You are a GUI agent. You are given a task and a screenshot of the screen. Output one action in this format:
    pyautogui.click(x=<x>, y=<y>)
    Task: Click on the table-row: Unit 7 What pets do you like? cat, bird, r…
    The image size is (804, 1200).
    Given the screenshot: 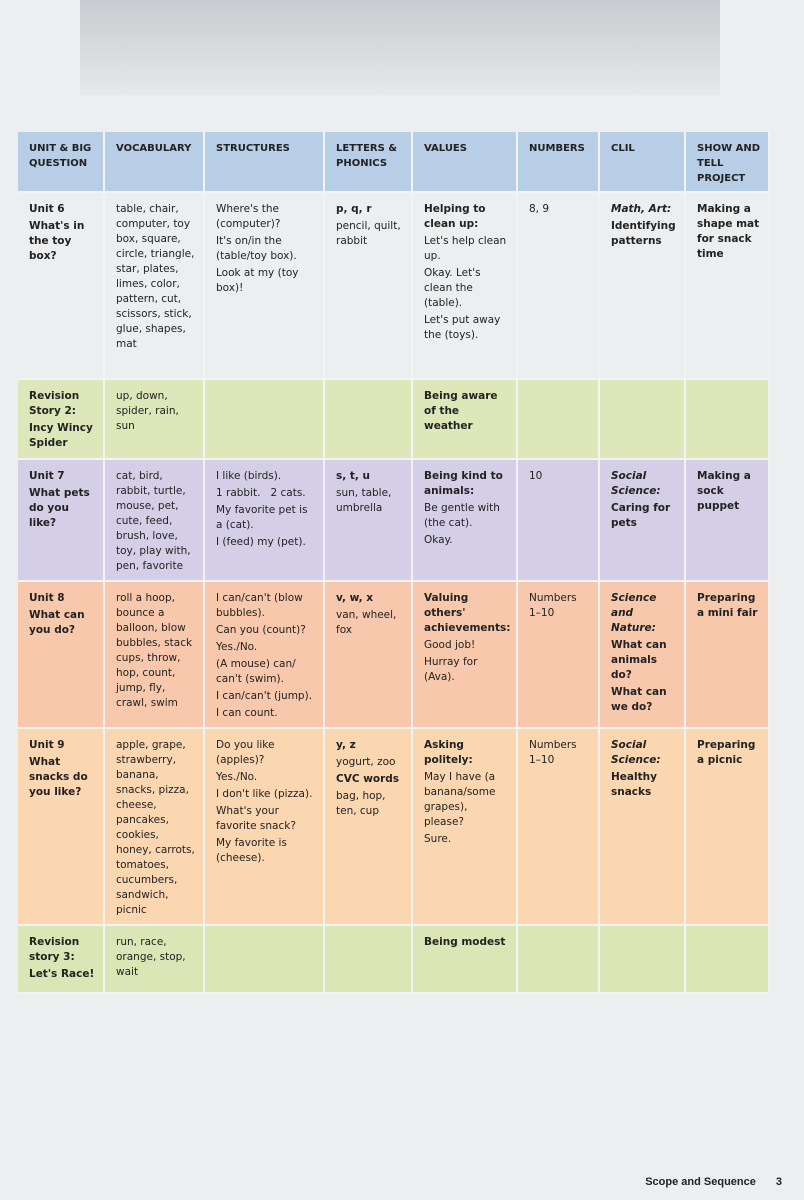 What is the action you would take?
    pyautogui.click(x=394, y=521)
    